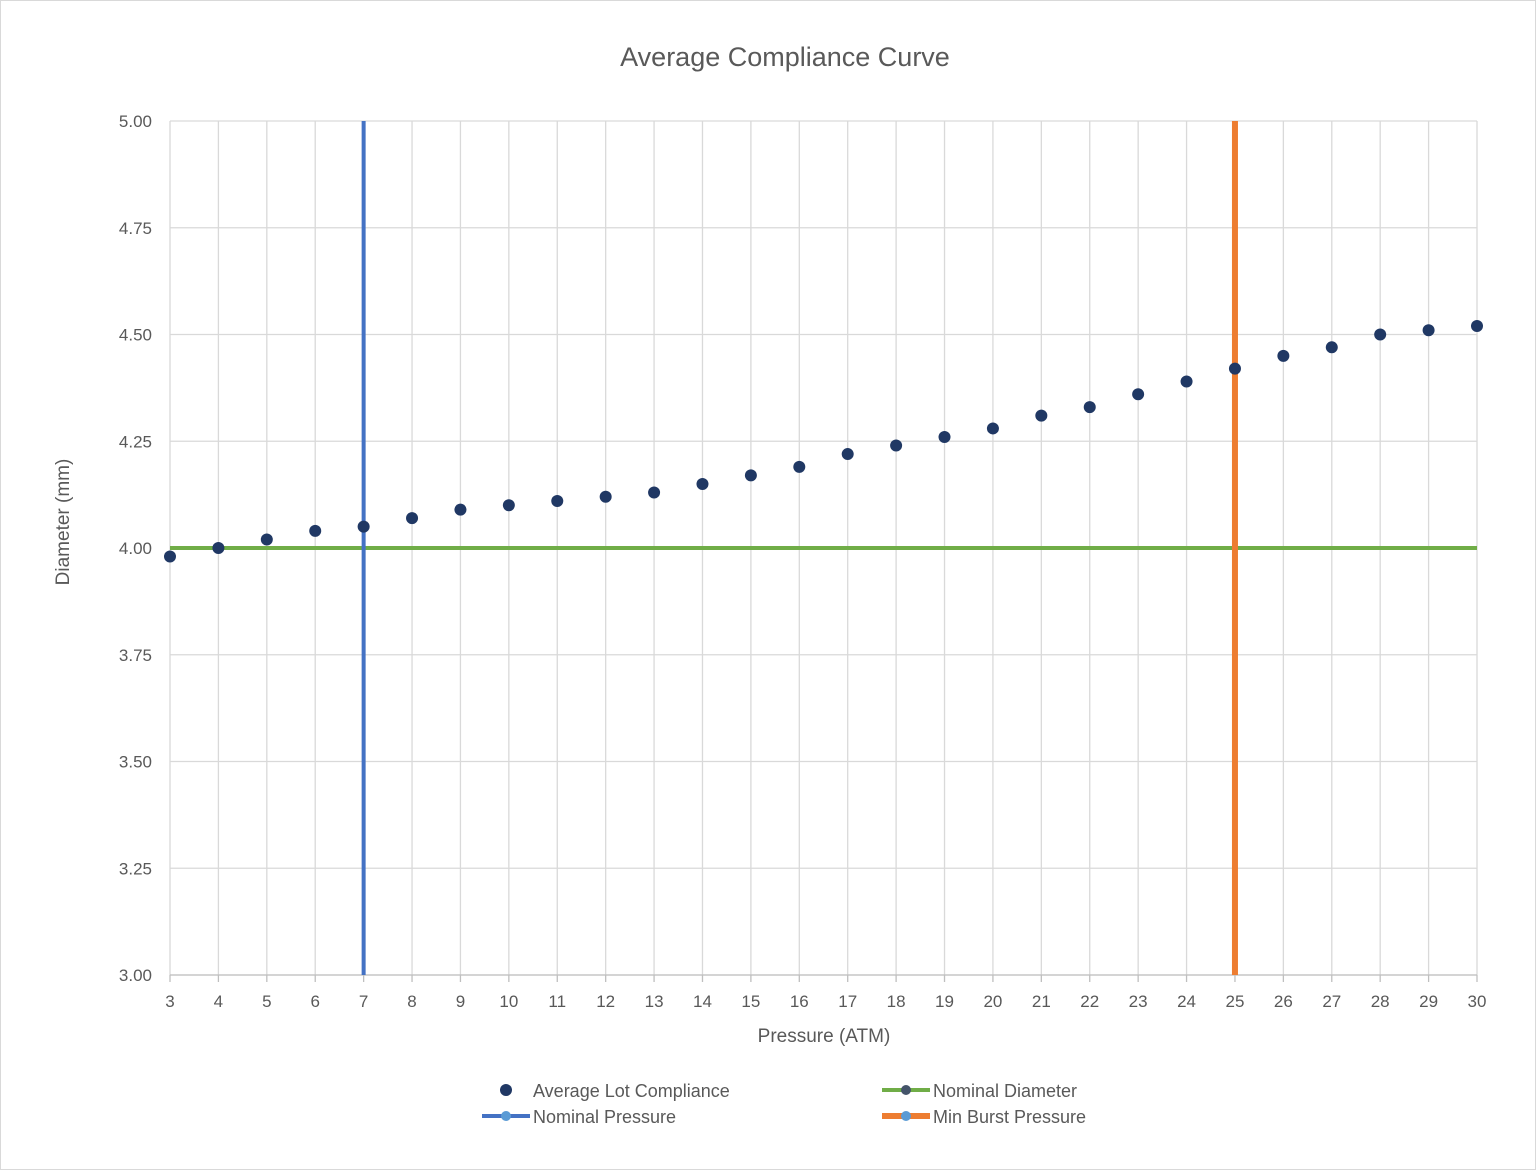 Image resolution: width=1536 pixels, height=1170 pixels. I want to click on x-tick-label: 15, so click(750, 1001).